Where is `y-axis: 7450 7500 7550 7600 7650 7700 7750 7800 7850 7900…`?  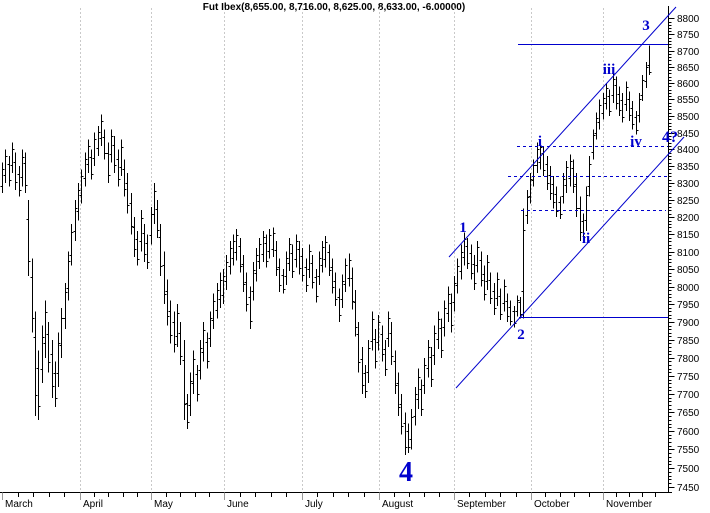 y-axis: 7450 7500 7550 7600 7650 7700 7750 7800 7850 7900… is located at coordinates (684, 254).